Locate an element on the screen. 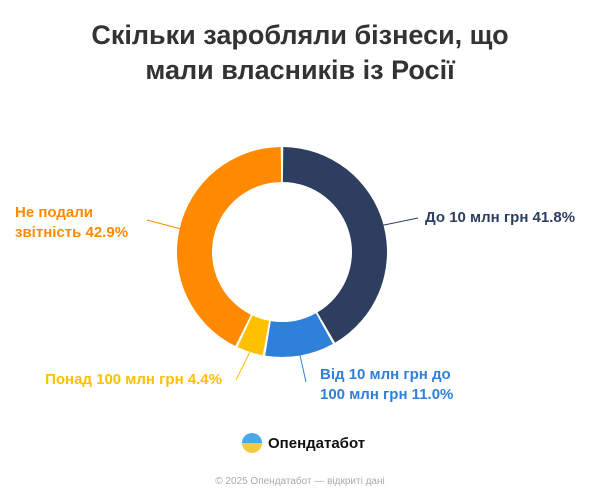 This screenshot has width=600, height=500. label-10m-100m: Від 10 млн грн до 100 млн грн 11.0% is located at coordinates (386, 385).